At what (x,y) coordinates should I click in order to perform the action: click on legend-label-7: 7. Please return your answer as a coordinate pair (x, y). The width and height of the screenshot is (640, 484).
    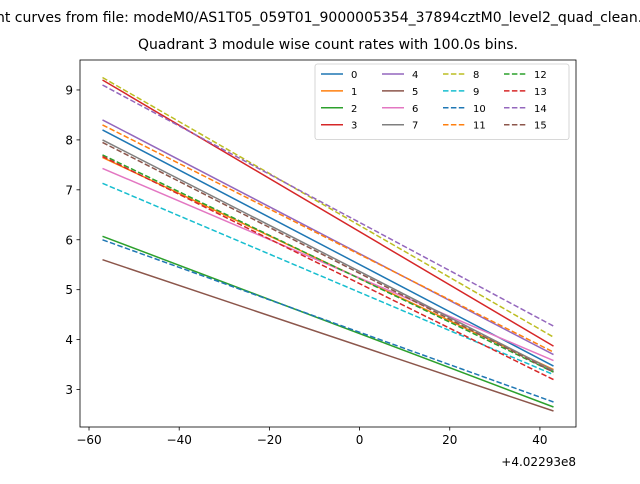
    Looking at the image, I should click on (415, 126).